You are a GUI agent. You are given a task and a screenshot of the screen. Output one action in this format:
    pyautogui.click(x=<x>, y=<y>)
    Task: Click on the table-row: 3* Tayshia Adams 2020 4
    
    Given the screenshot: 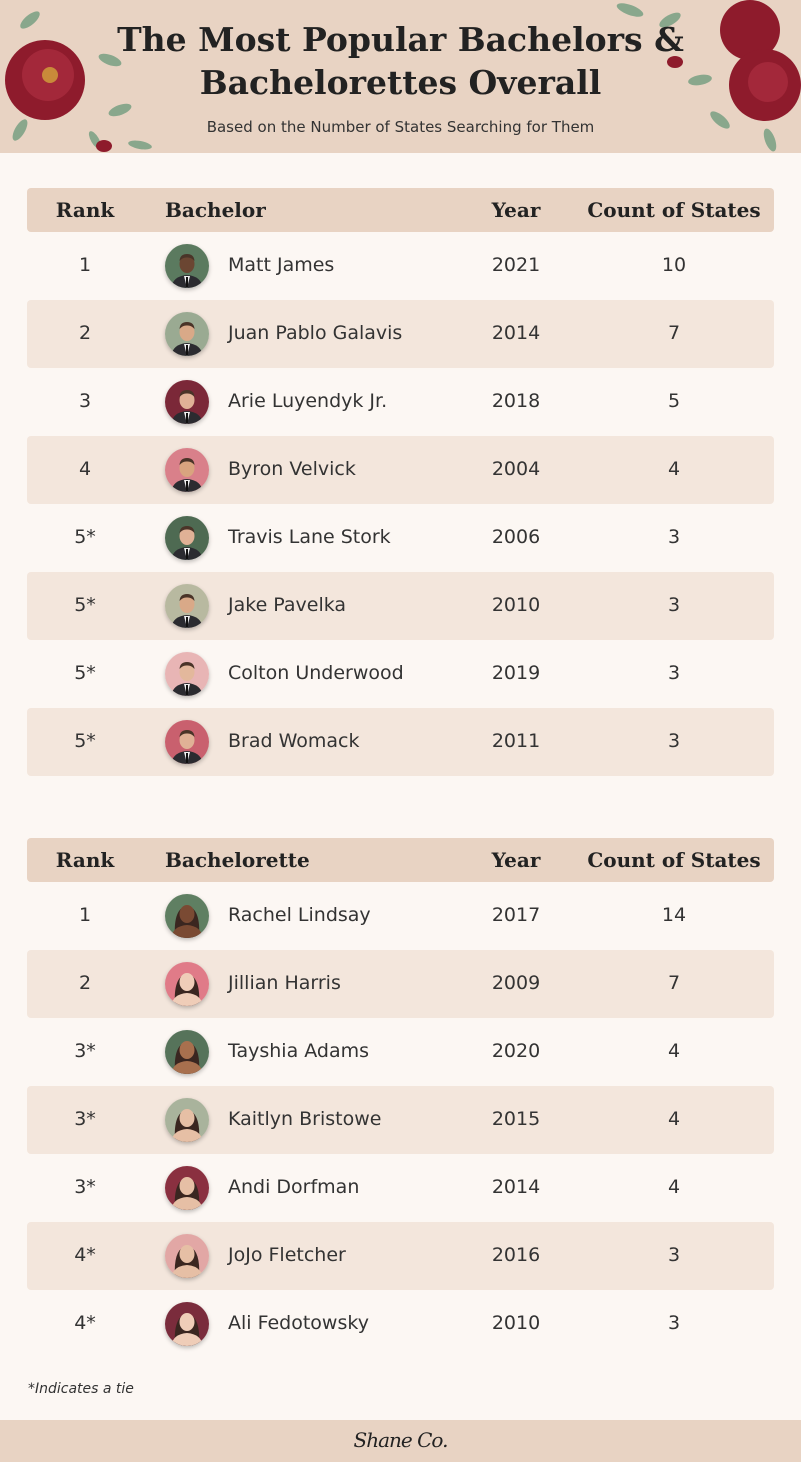 What is the action you would take?
    pyautogui.click(x=400, y=1052)
    